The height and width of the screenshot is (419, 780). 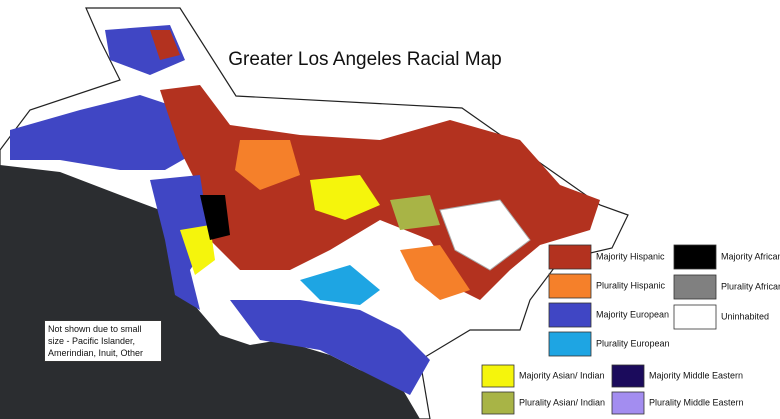 What do you see at coordinates (197, 250) in the screenshot?
I see `asian-yellow-b` at bounding box center [197, 250].